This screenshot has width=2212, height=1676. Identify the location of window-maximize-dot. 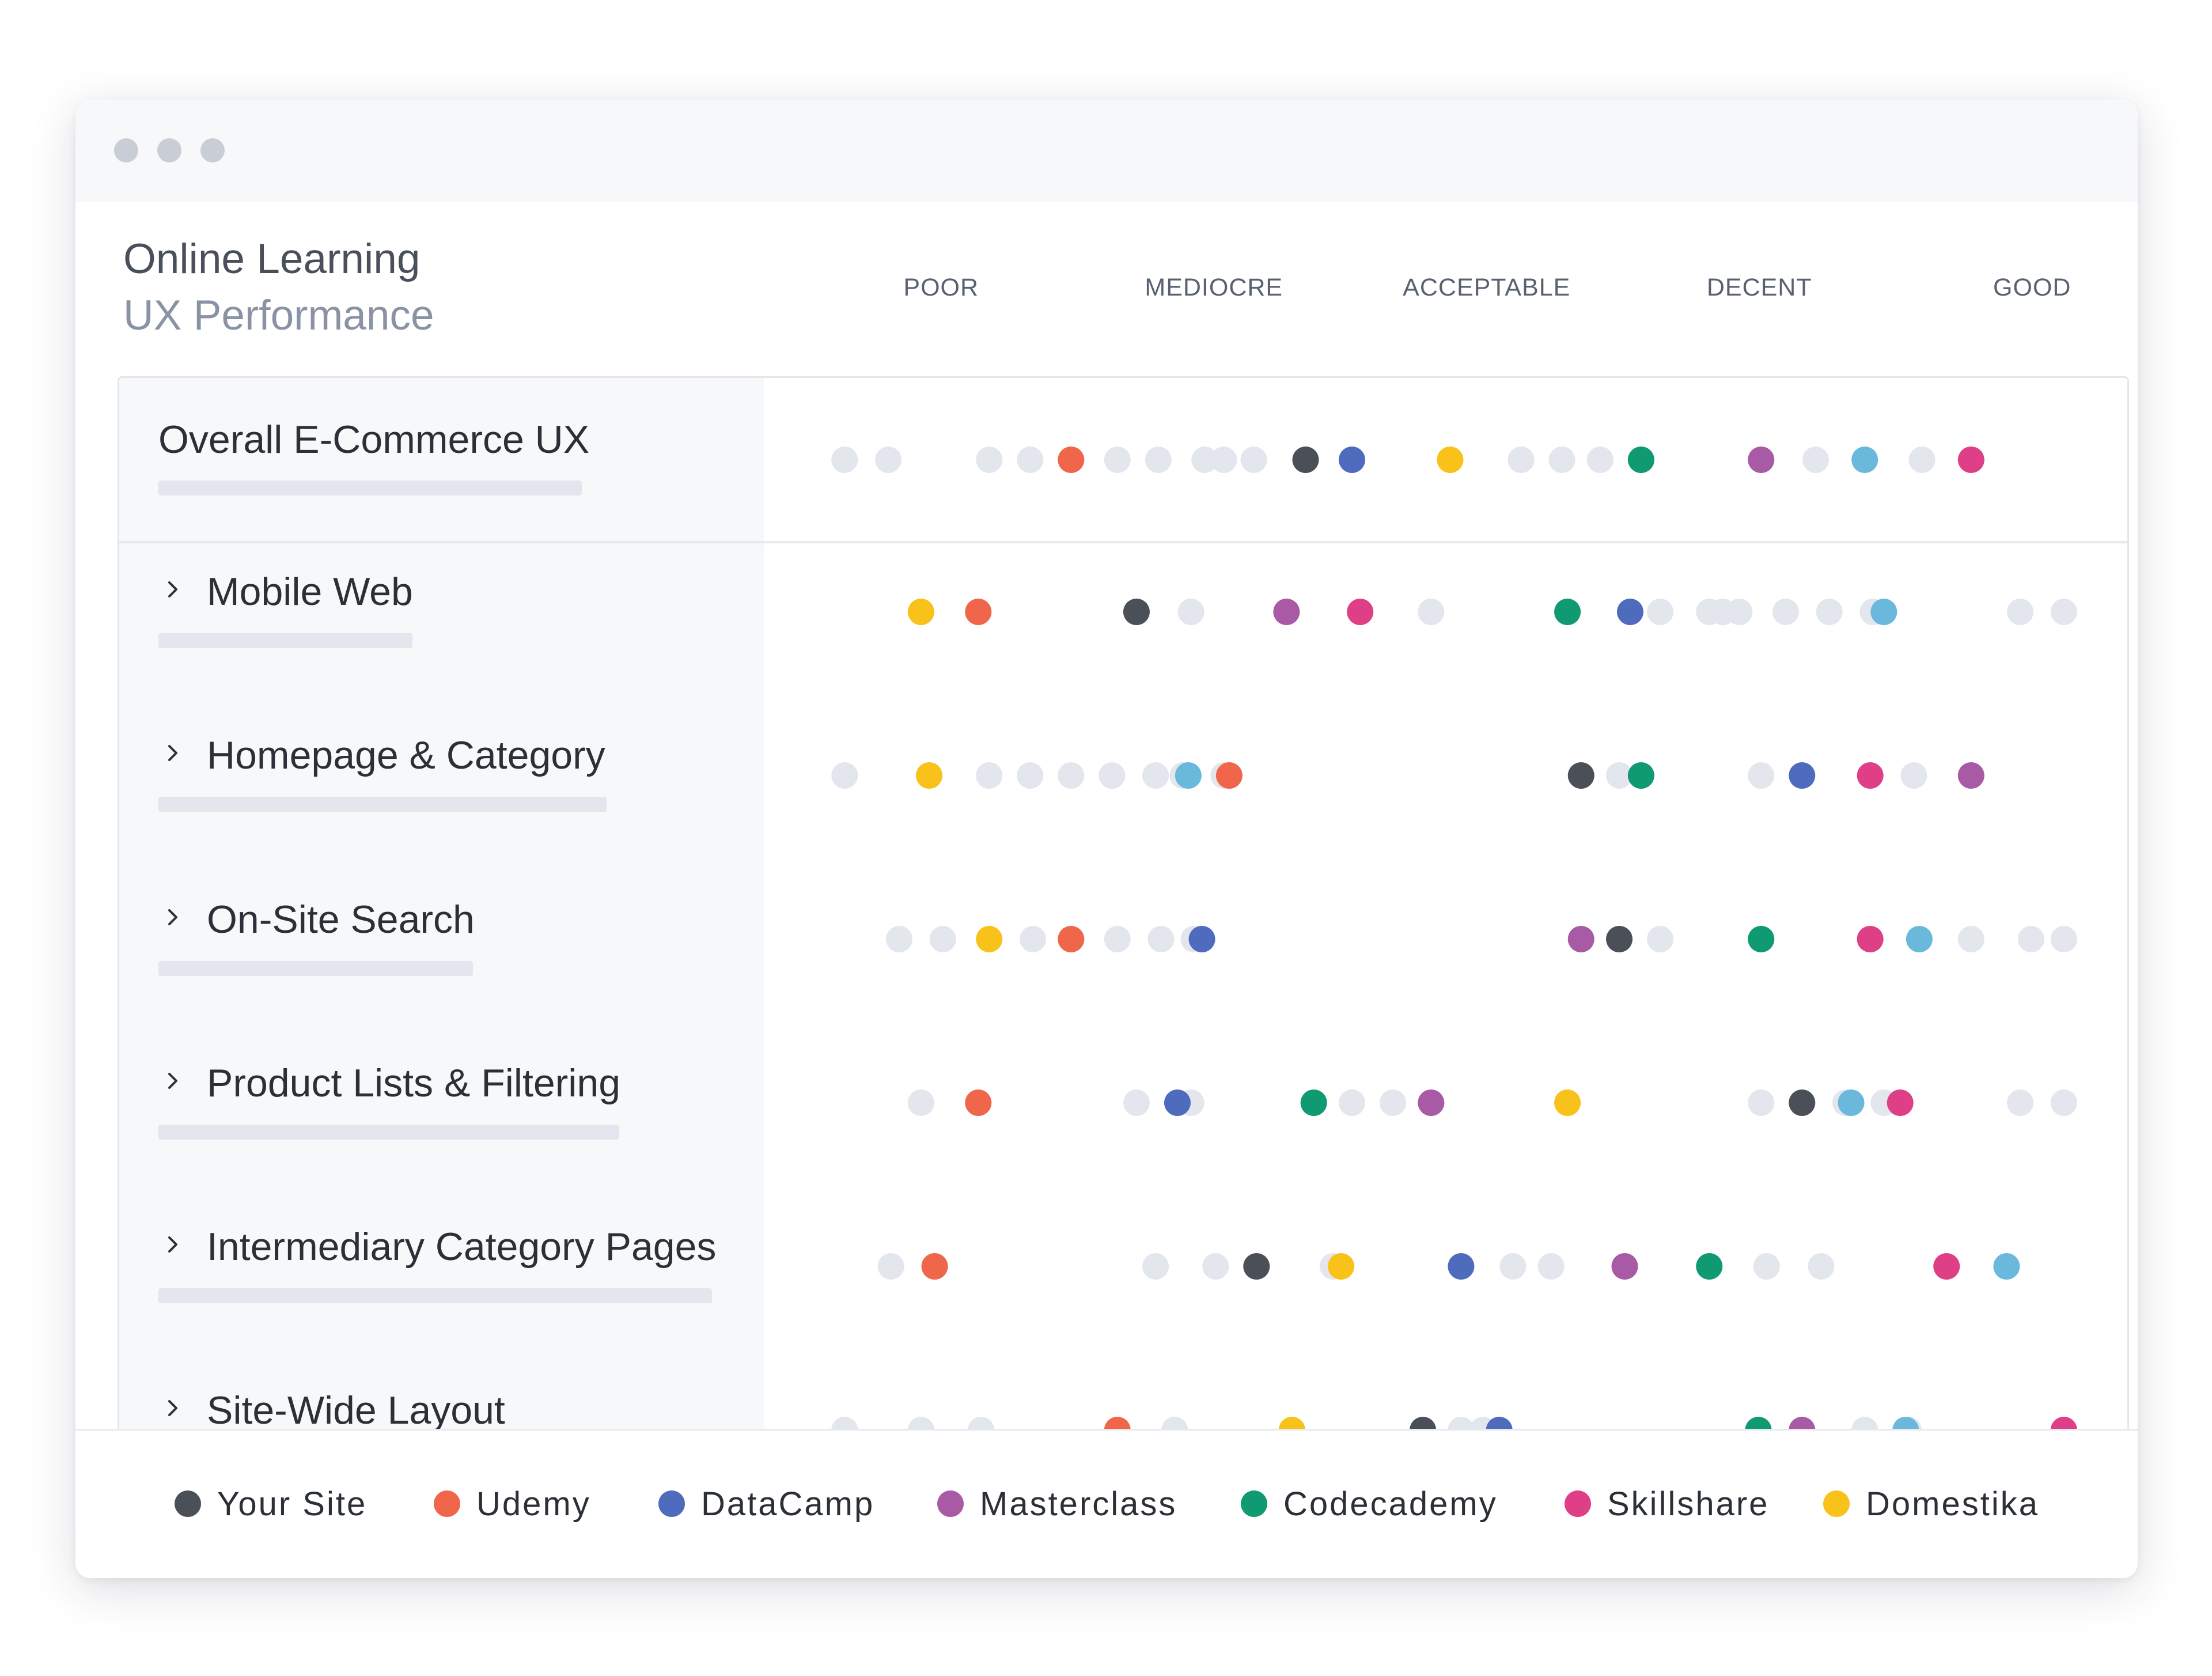
(212, 150).